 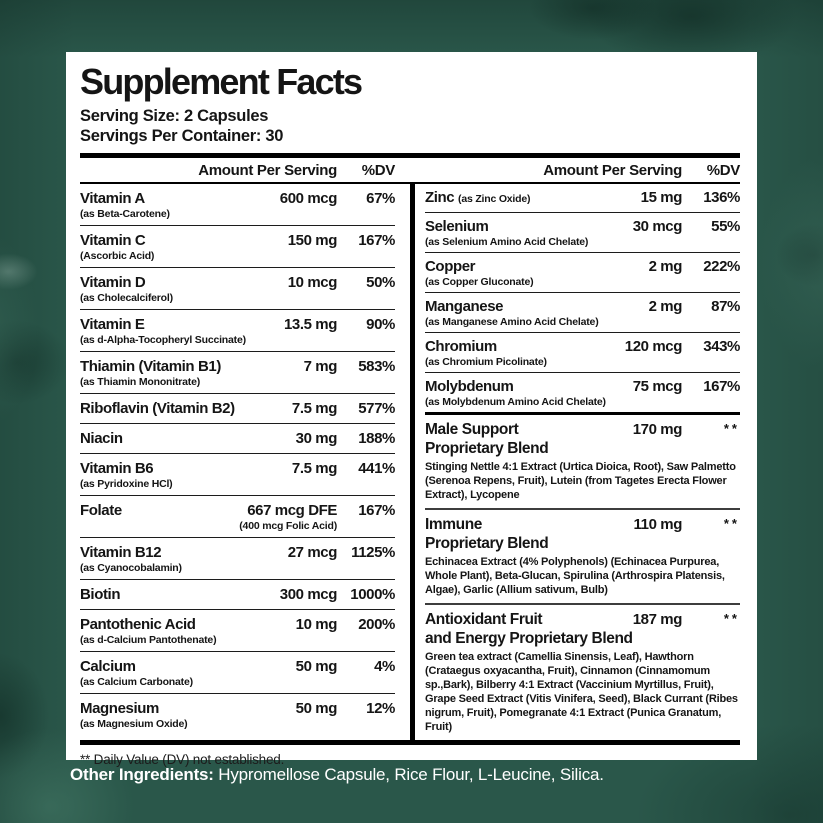 What do you see at coordinates (410, 742) in the screenshot?
I see `thick-divider-bottom` at bounding box center [410, 742].